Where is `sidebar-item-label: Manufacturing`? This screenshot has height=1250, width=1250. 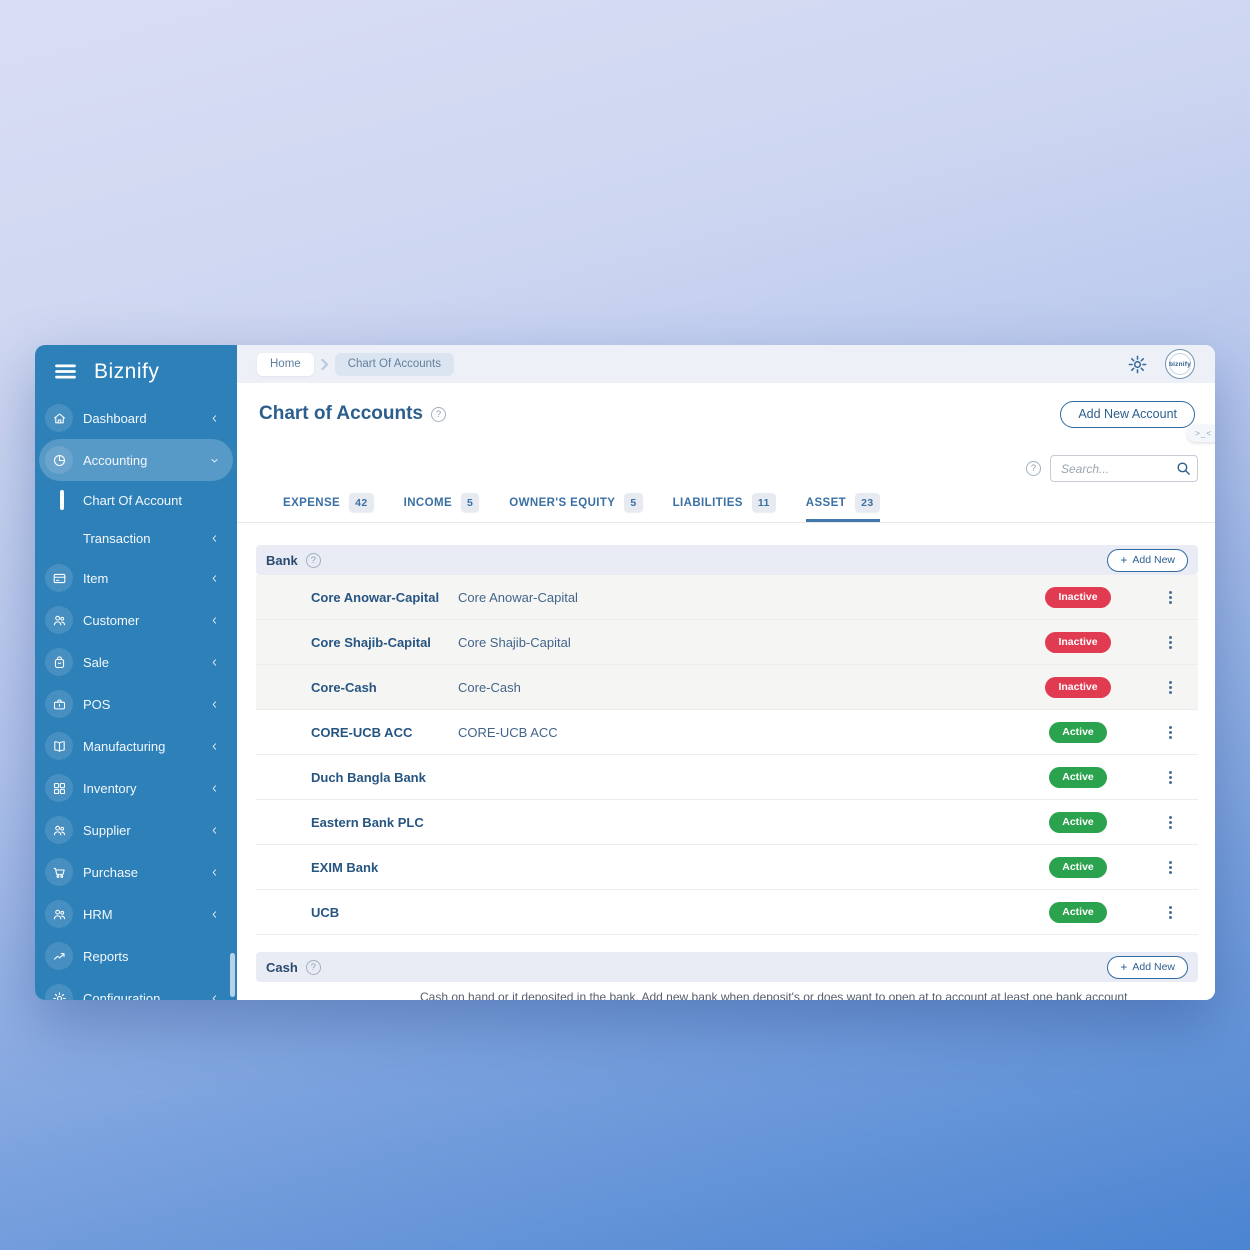
sidebar-item-label: Manufacturing is located at coordinates (124, 746).